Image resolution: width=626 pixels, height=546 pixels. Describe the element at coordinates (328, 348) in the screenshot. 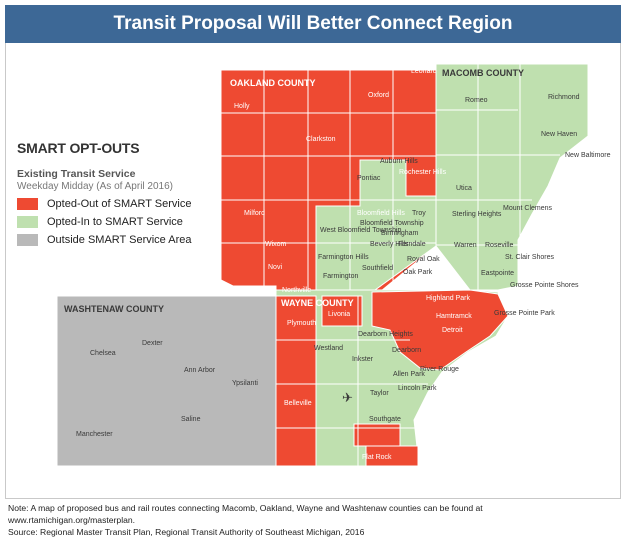

I see `place-label: Westland` at that location.